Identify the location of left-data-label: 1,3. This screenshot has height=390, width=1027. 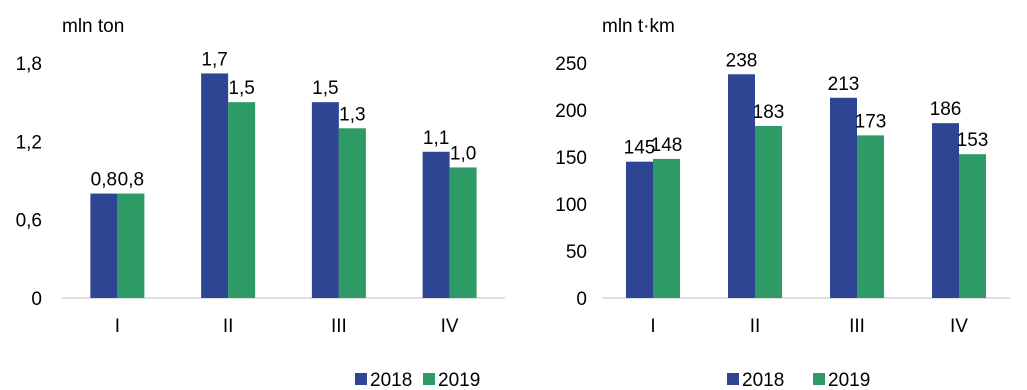
(352, 114).